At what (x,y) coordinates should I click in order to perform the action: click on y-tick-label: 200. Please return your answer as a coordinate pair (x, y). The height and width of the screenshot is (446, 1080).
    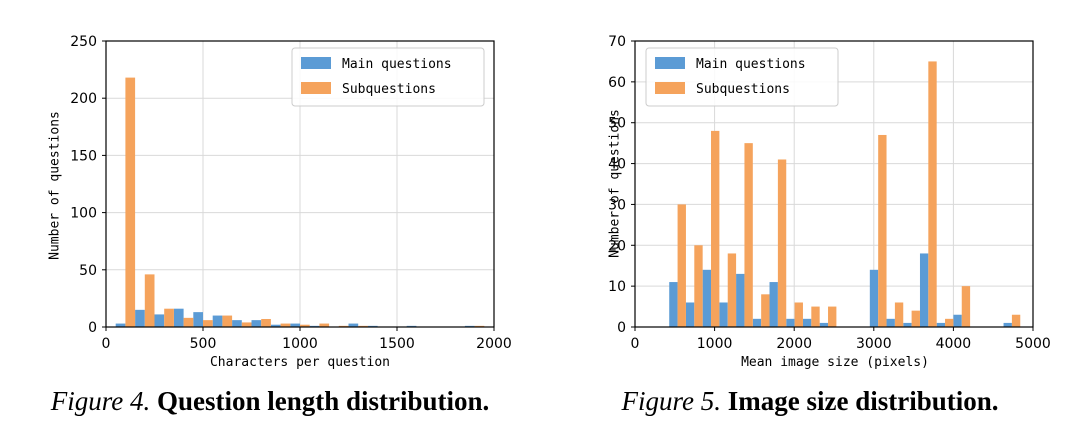
    Looking at the image, I should click on (83, 99).